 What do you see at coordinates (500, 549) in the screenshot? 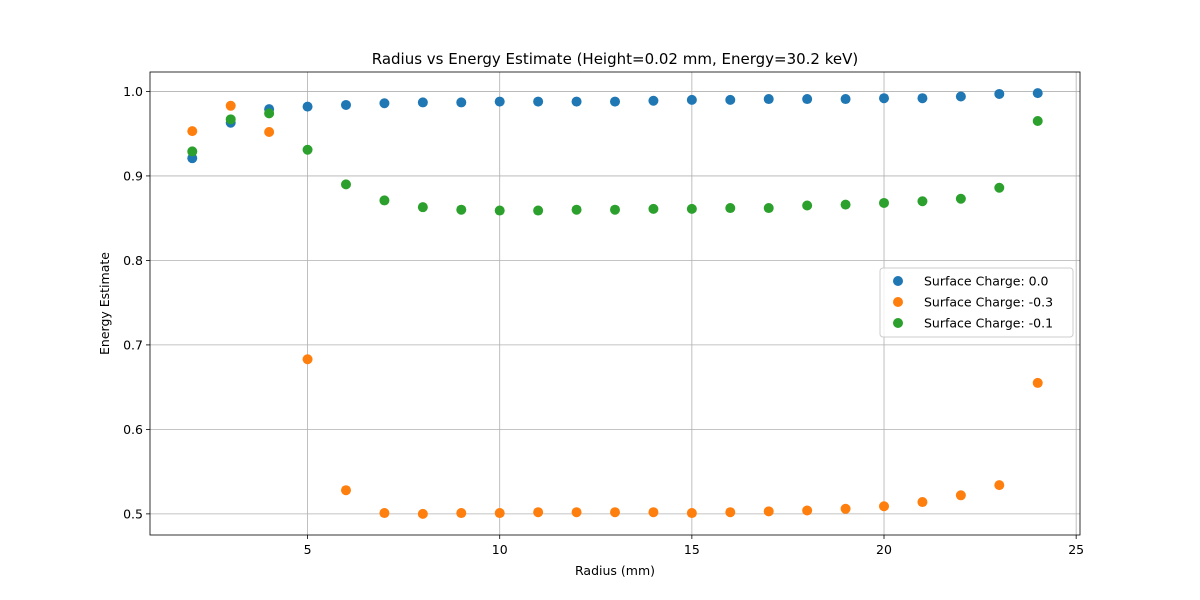
I see `x-tick-label: 10` at bounding box center [500, 549].